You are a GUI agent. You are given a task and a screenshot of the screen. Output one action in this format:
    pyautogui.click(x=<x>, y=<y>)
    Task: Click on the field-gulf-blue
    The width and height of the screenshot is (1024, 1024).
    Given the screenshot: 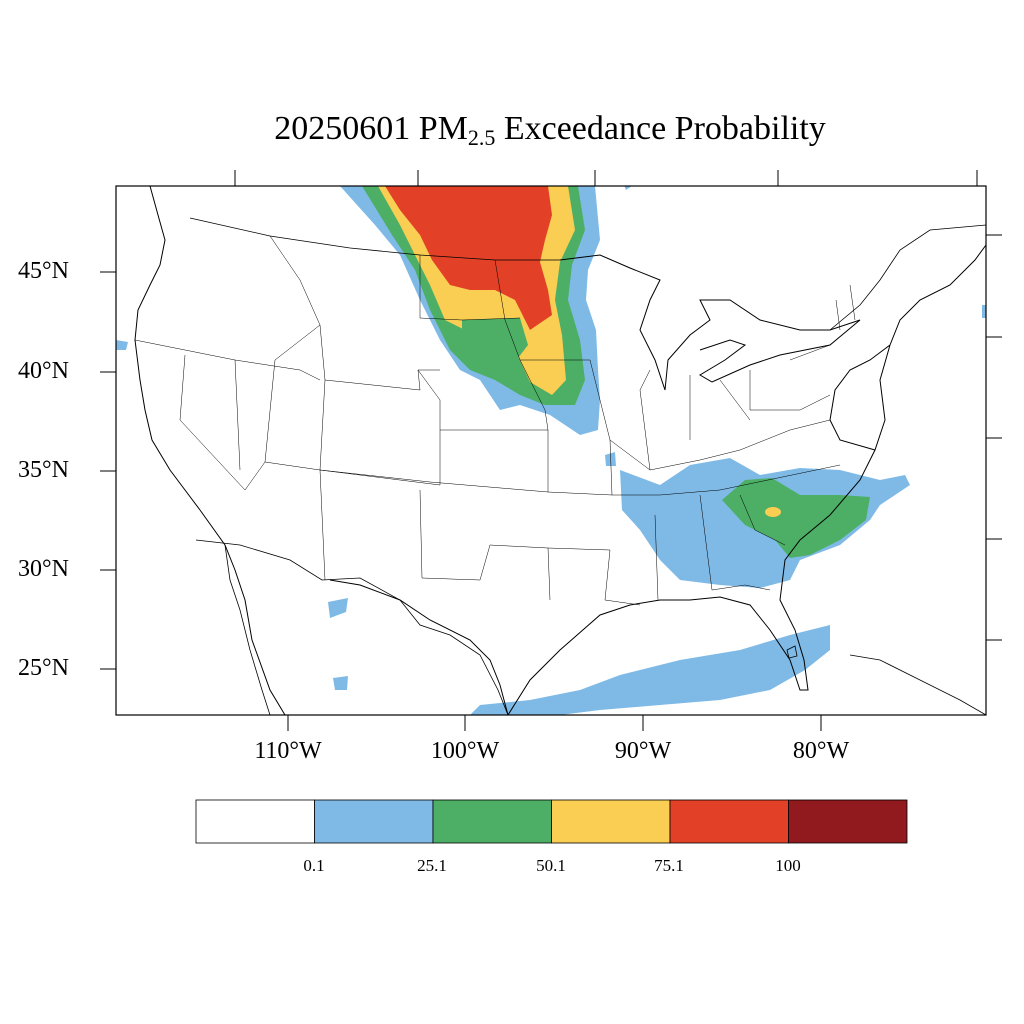 What is the action you would take?
    pyautogui.click(x=650, y=670)
    